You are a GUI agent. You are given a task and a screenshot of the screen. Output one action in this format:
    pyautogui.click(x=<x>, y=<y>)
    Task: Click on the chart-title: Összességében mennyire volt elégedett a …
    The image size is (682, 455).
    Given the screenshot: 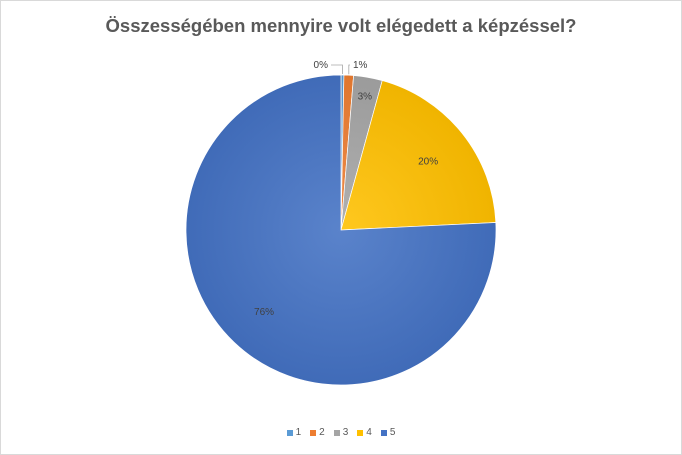 What is the action you would take?
    pyautogui.click(x=341, y=25)
    